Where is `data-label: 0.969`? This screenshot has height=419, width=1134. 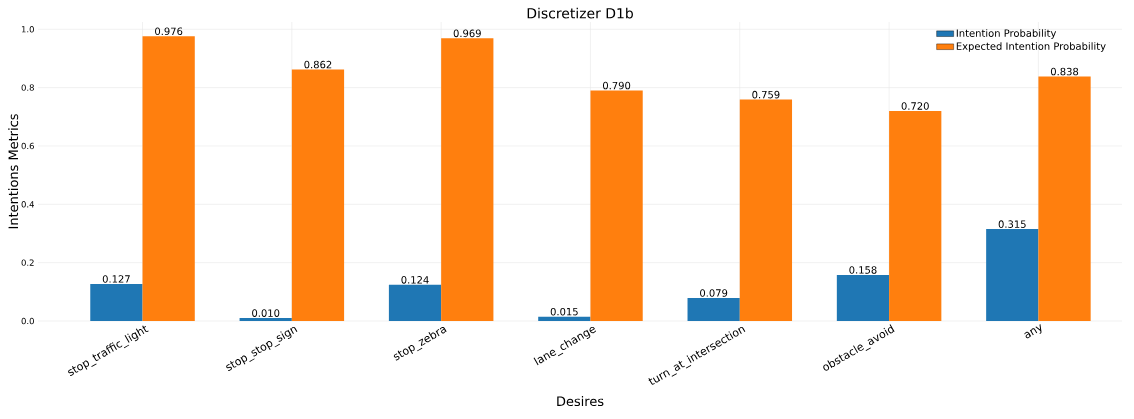
data-label: 0.969 is located at coordinates (467, 33).